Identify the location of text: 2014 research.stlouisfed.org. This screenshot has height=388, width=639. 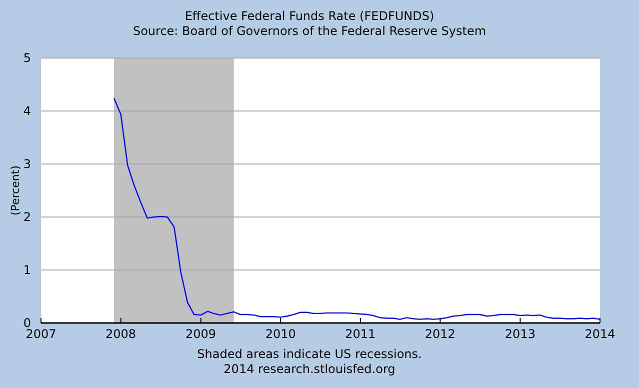
(310, 369).